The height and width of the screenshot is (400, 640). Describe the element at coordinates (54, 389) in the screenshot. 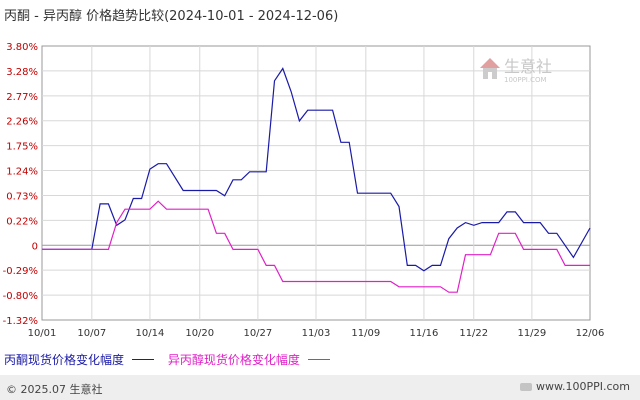

I see `footer-copyright: © 2025.07 生意社` at that location.